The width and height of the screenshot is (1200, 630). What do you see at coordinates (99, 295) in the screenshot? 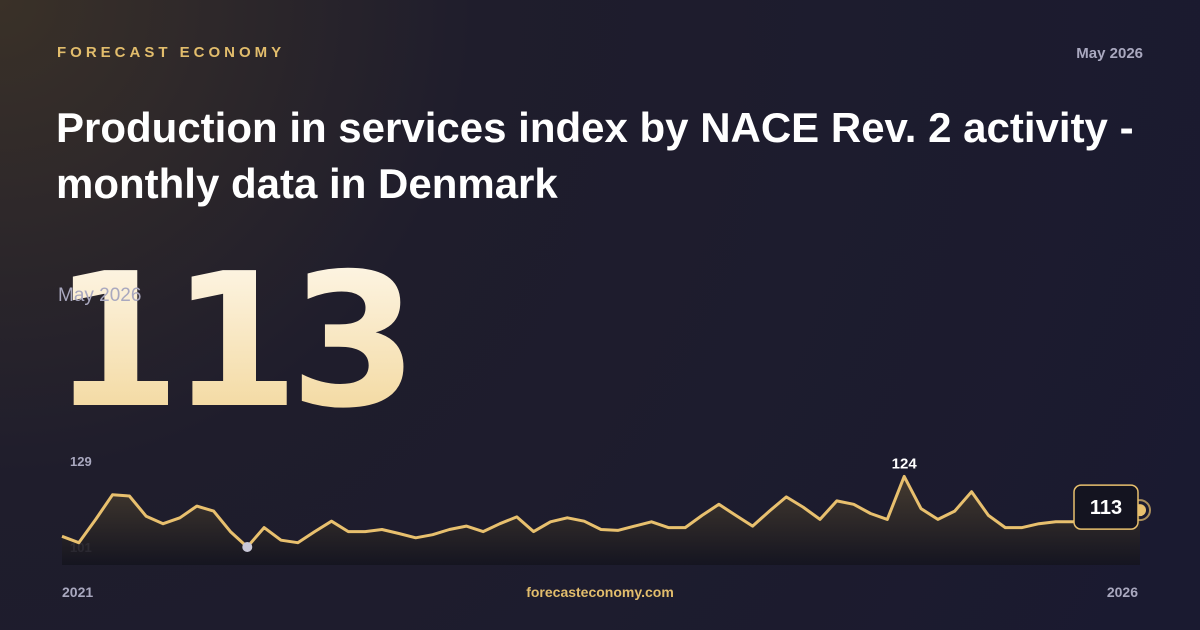
I see `latest-date: May 2026` at bounding box center [99, 295].